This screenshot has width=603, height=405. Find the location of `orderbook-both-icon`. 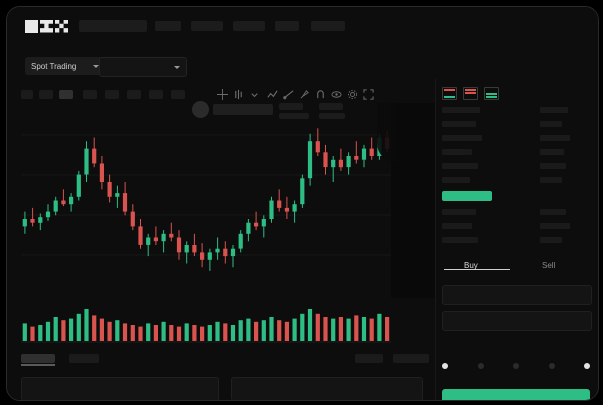

orderbook-both-icon is located at coordinates (449, 93).